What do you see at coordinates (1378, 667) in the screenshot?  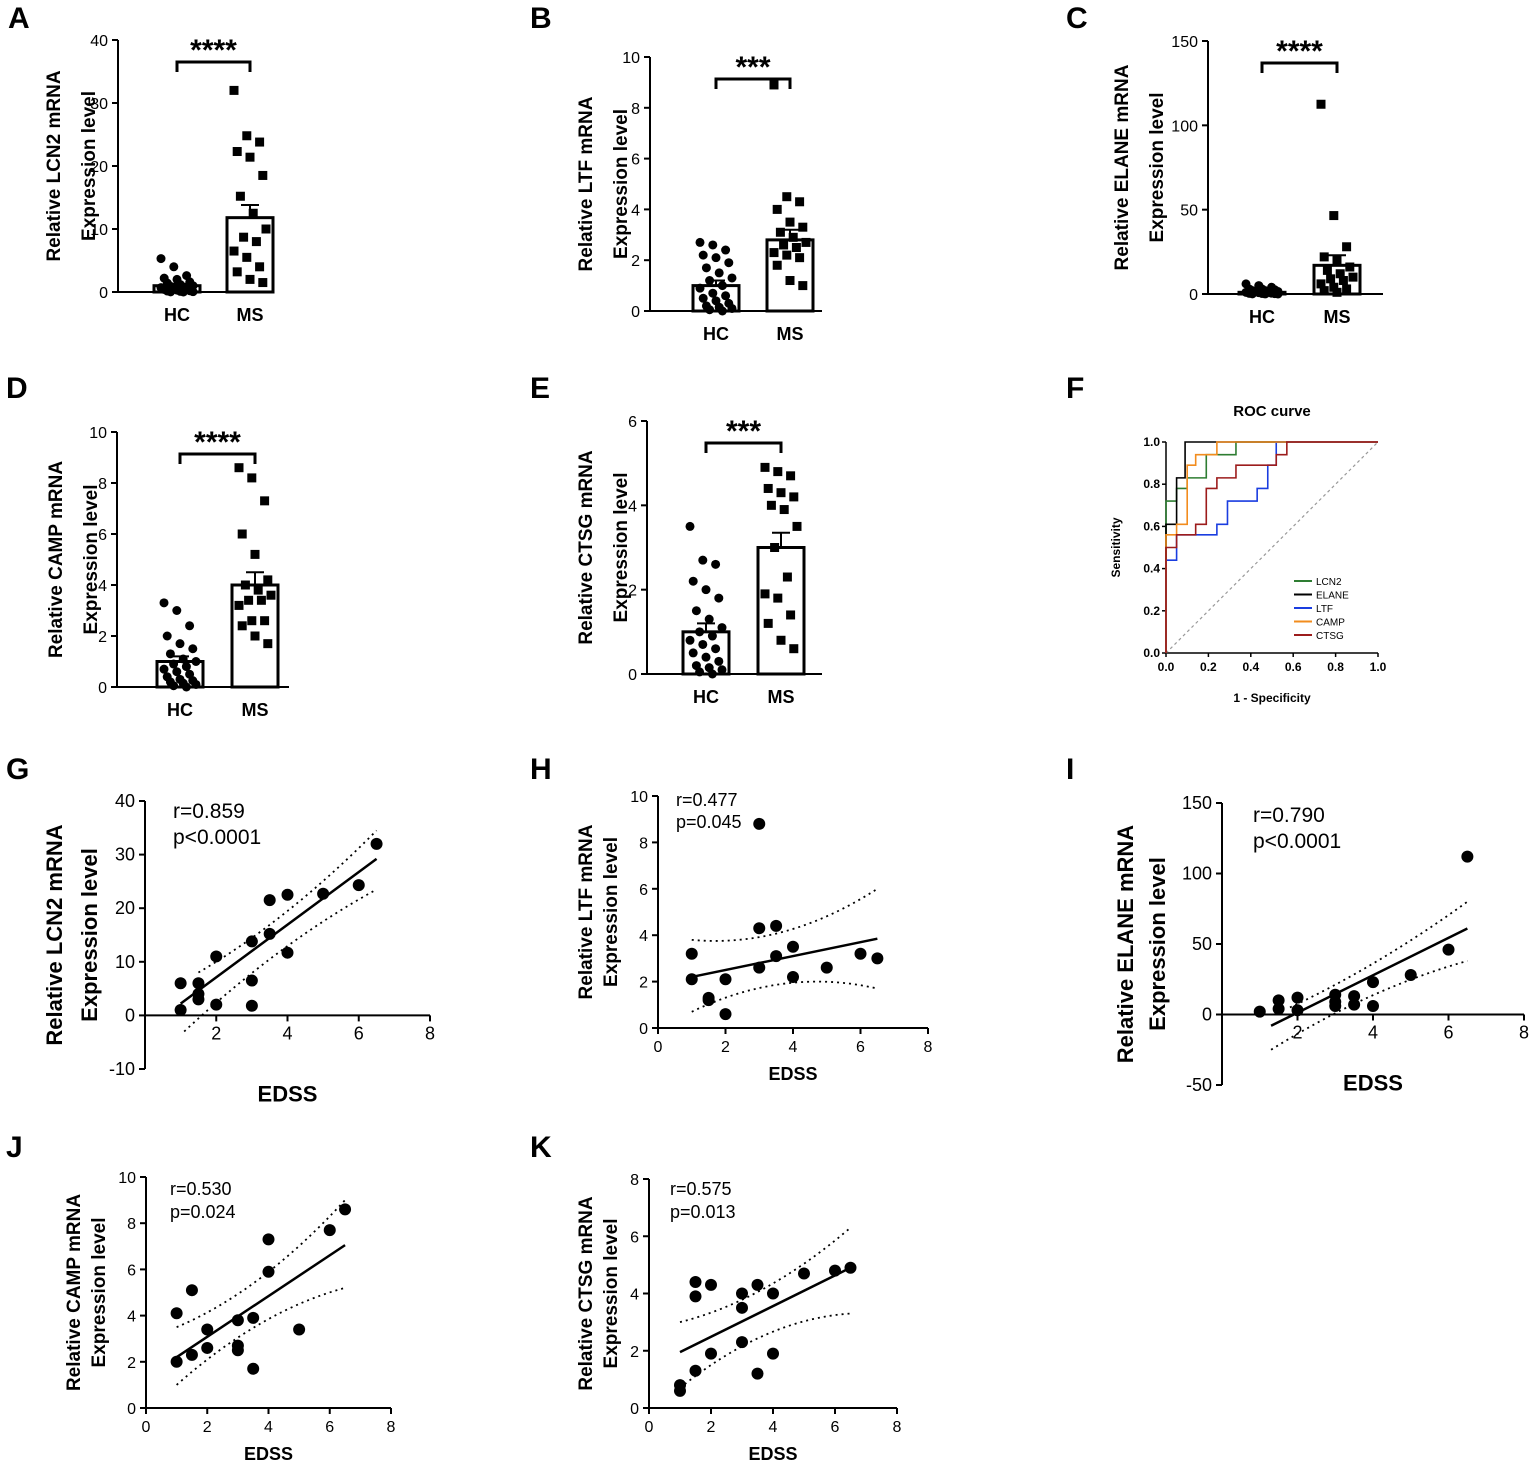 I see `x-tick-label: 1.0` at bounding box center [1378, 667].